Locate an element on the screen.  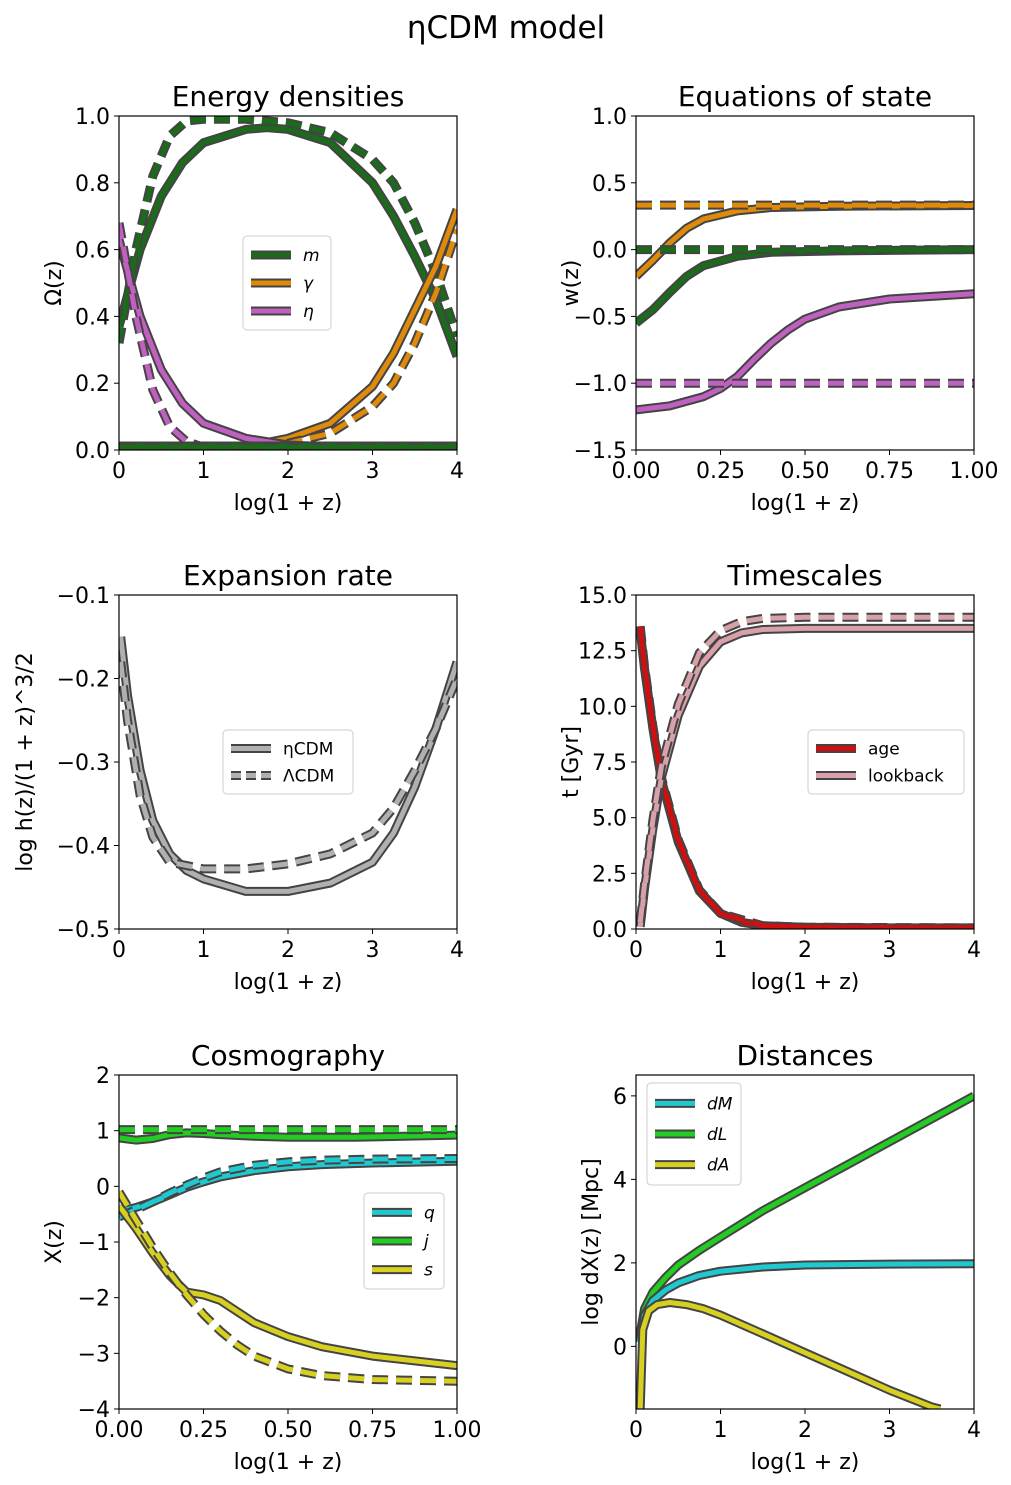
y-tick-label: 12.5 is located at coordinates (602, 652).